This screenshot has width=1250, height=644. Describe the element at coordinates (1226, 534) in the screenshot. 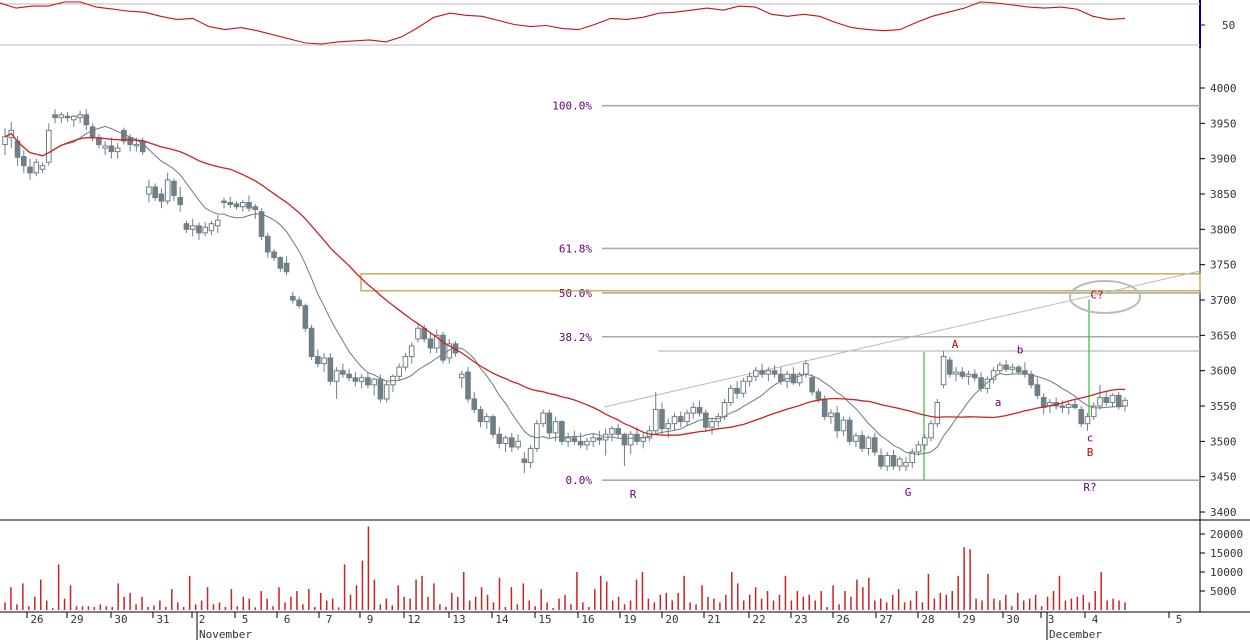

I see `volume-tick-label: 20000` at that location.